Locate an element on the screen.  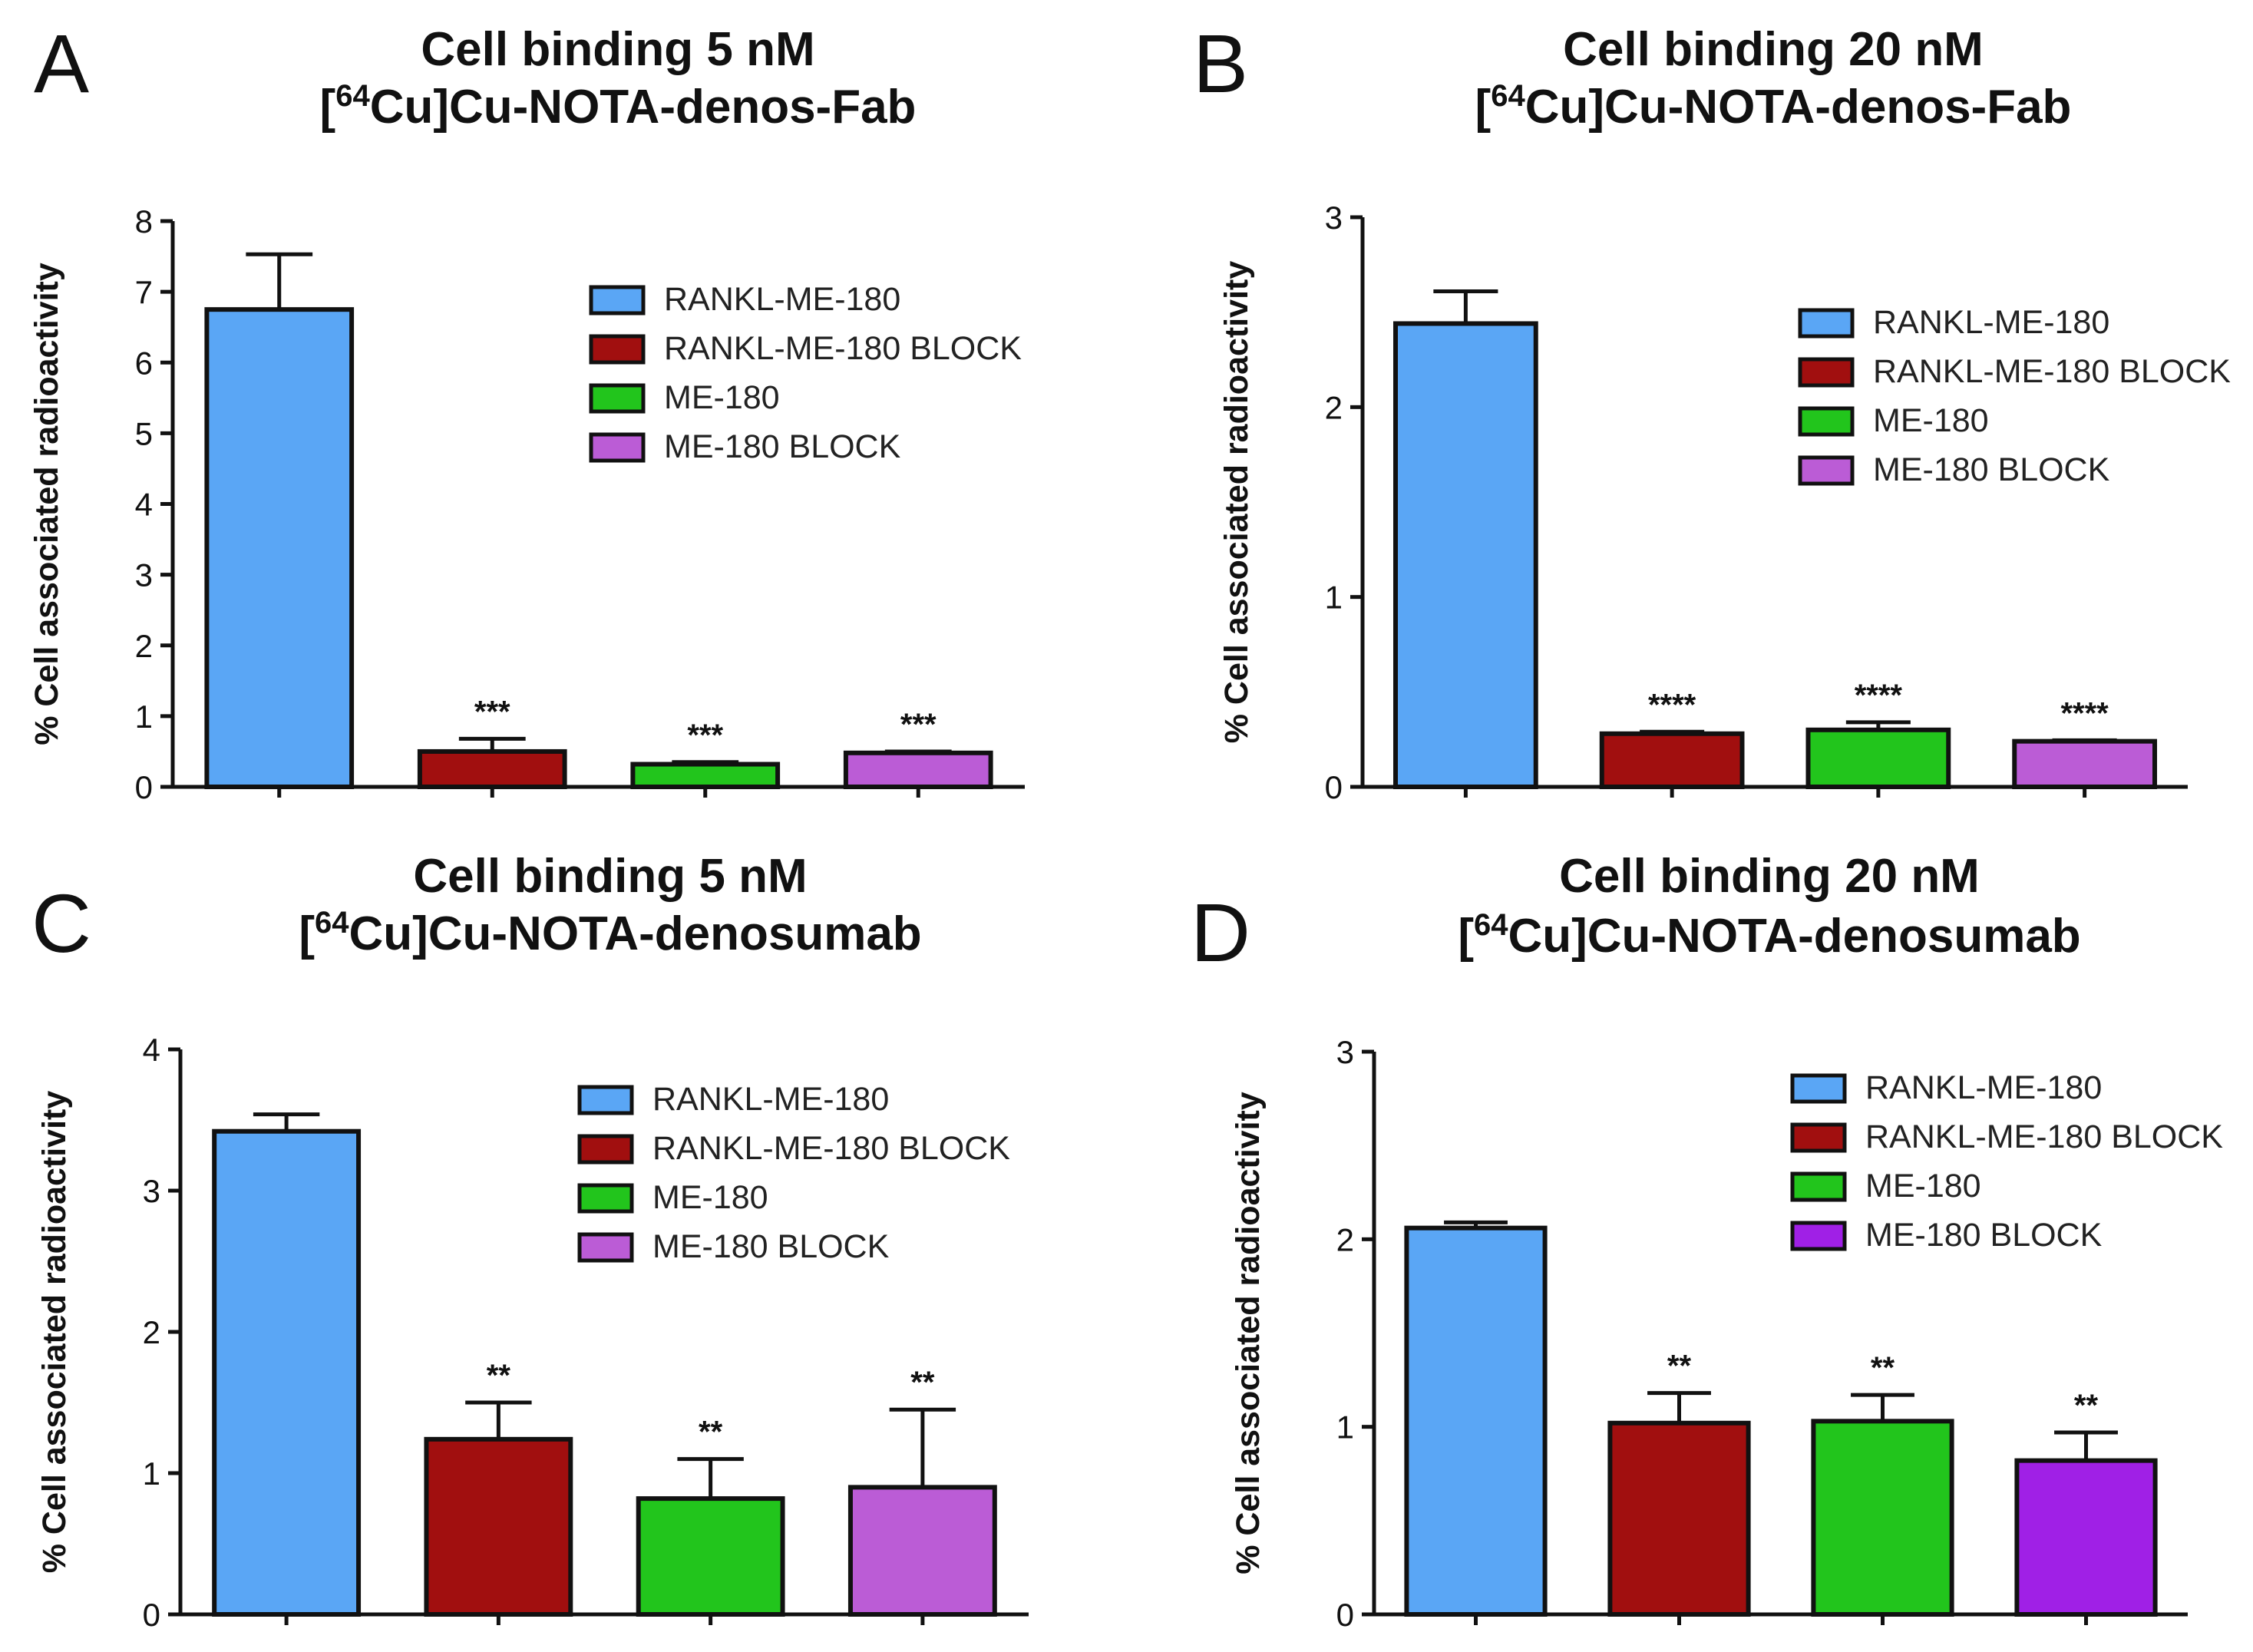
y-tick-label: 7 is located at coordinates (144, 292).